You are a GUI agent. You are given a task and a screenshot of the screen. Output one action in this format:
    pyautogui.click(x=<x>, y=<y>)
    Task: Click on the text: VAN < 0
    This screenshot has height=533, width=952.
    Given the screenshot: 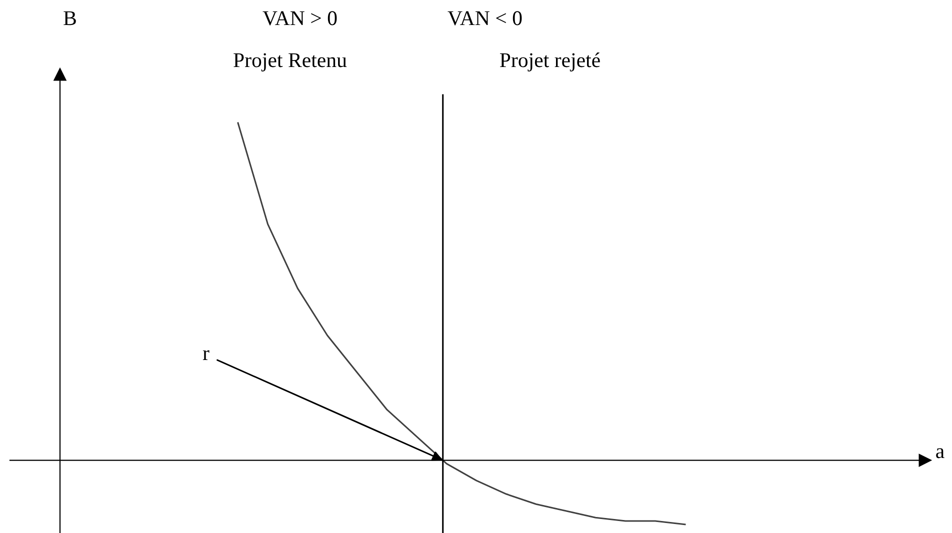 What is the action you would take?
    pyautogui.click(x=485, y=18)
    